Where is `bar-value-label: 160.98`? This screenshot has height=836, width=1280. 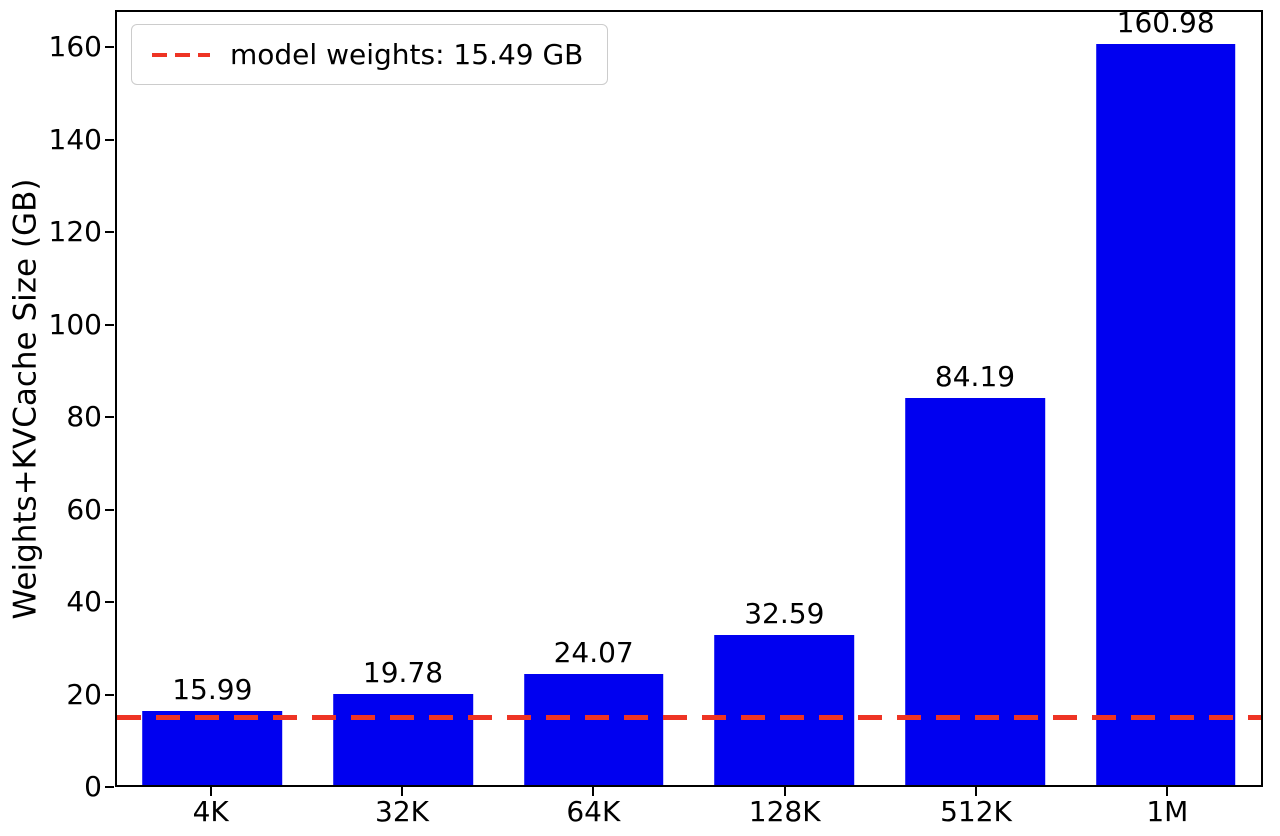
bar-value-label: 160.98 is located at coordinates (1165, 23).